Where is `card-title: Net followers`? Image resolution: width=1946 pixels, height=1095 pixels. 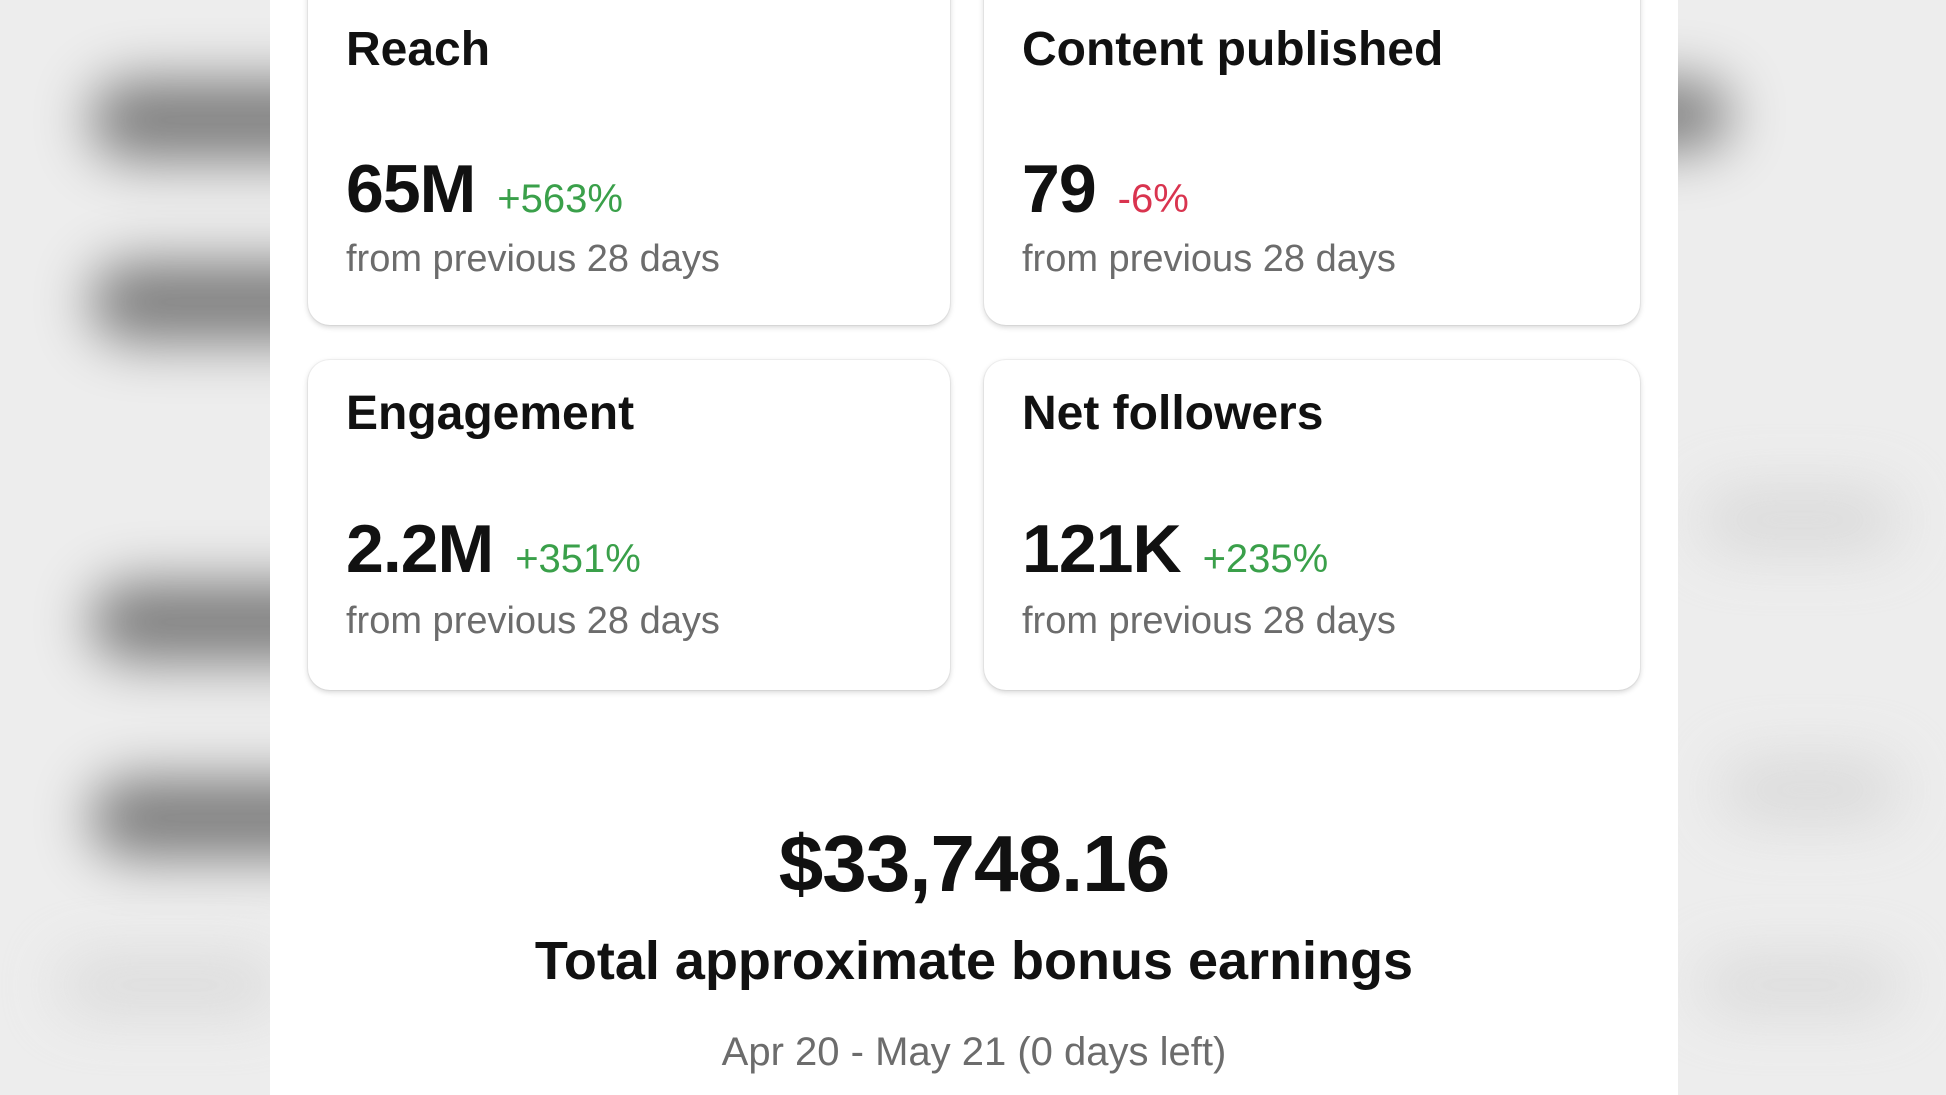 card-title: Net followers is located at coordinates (1173, 413).